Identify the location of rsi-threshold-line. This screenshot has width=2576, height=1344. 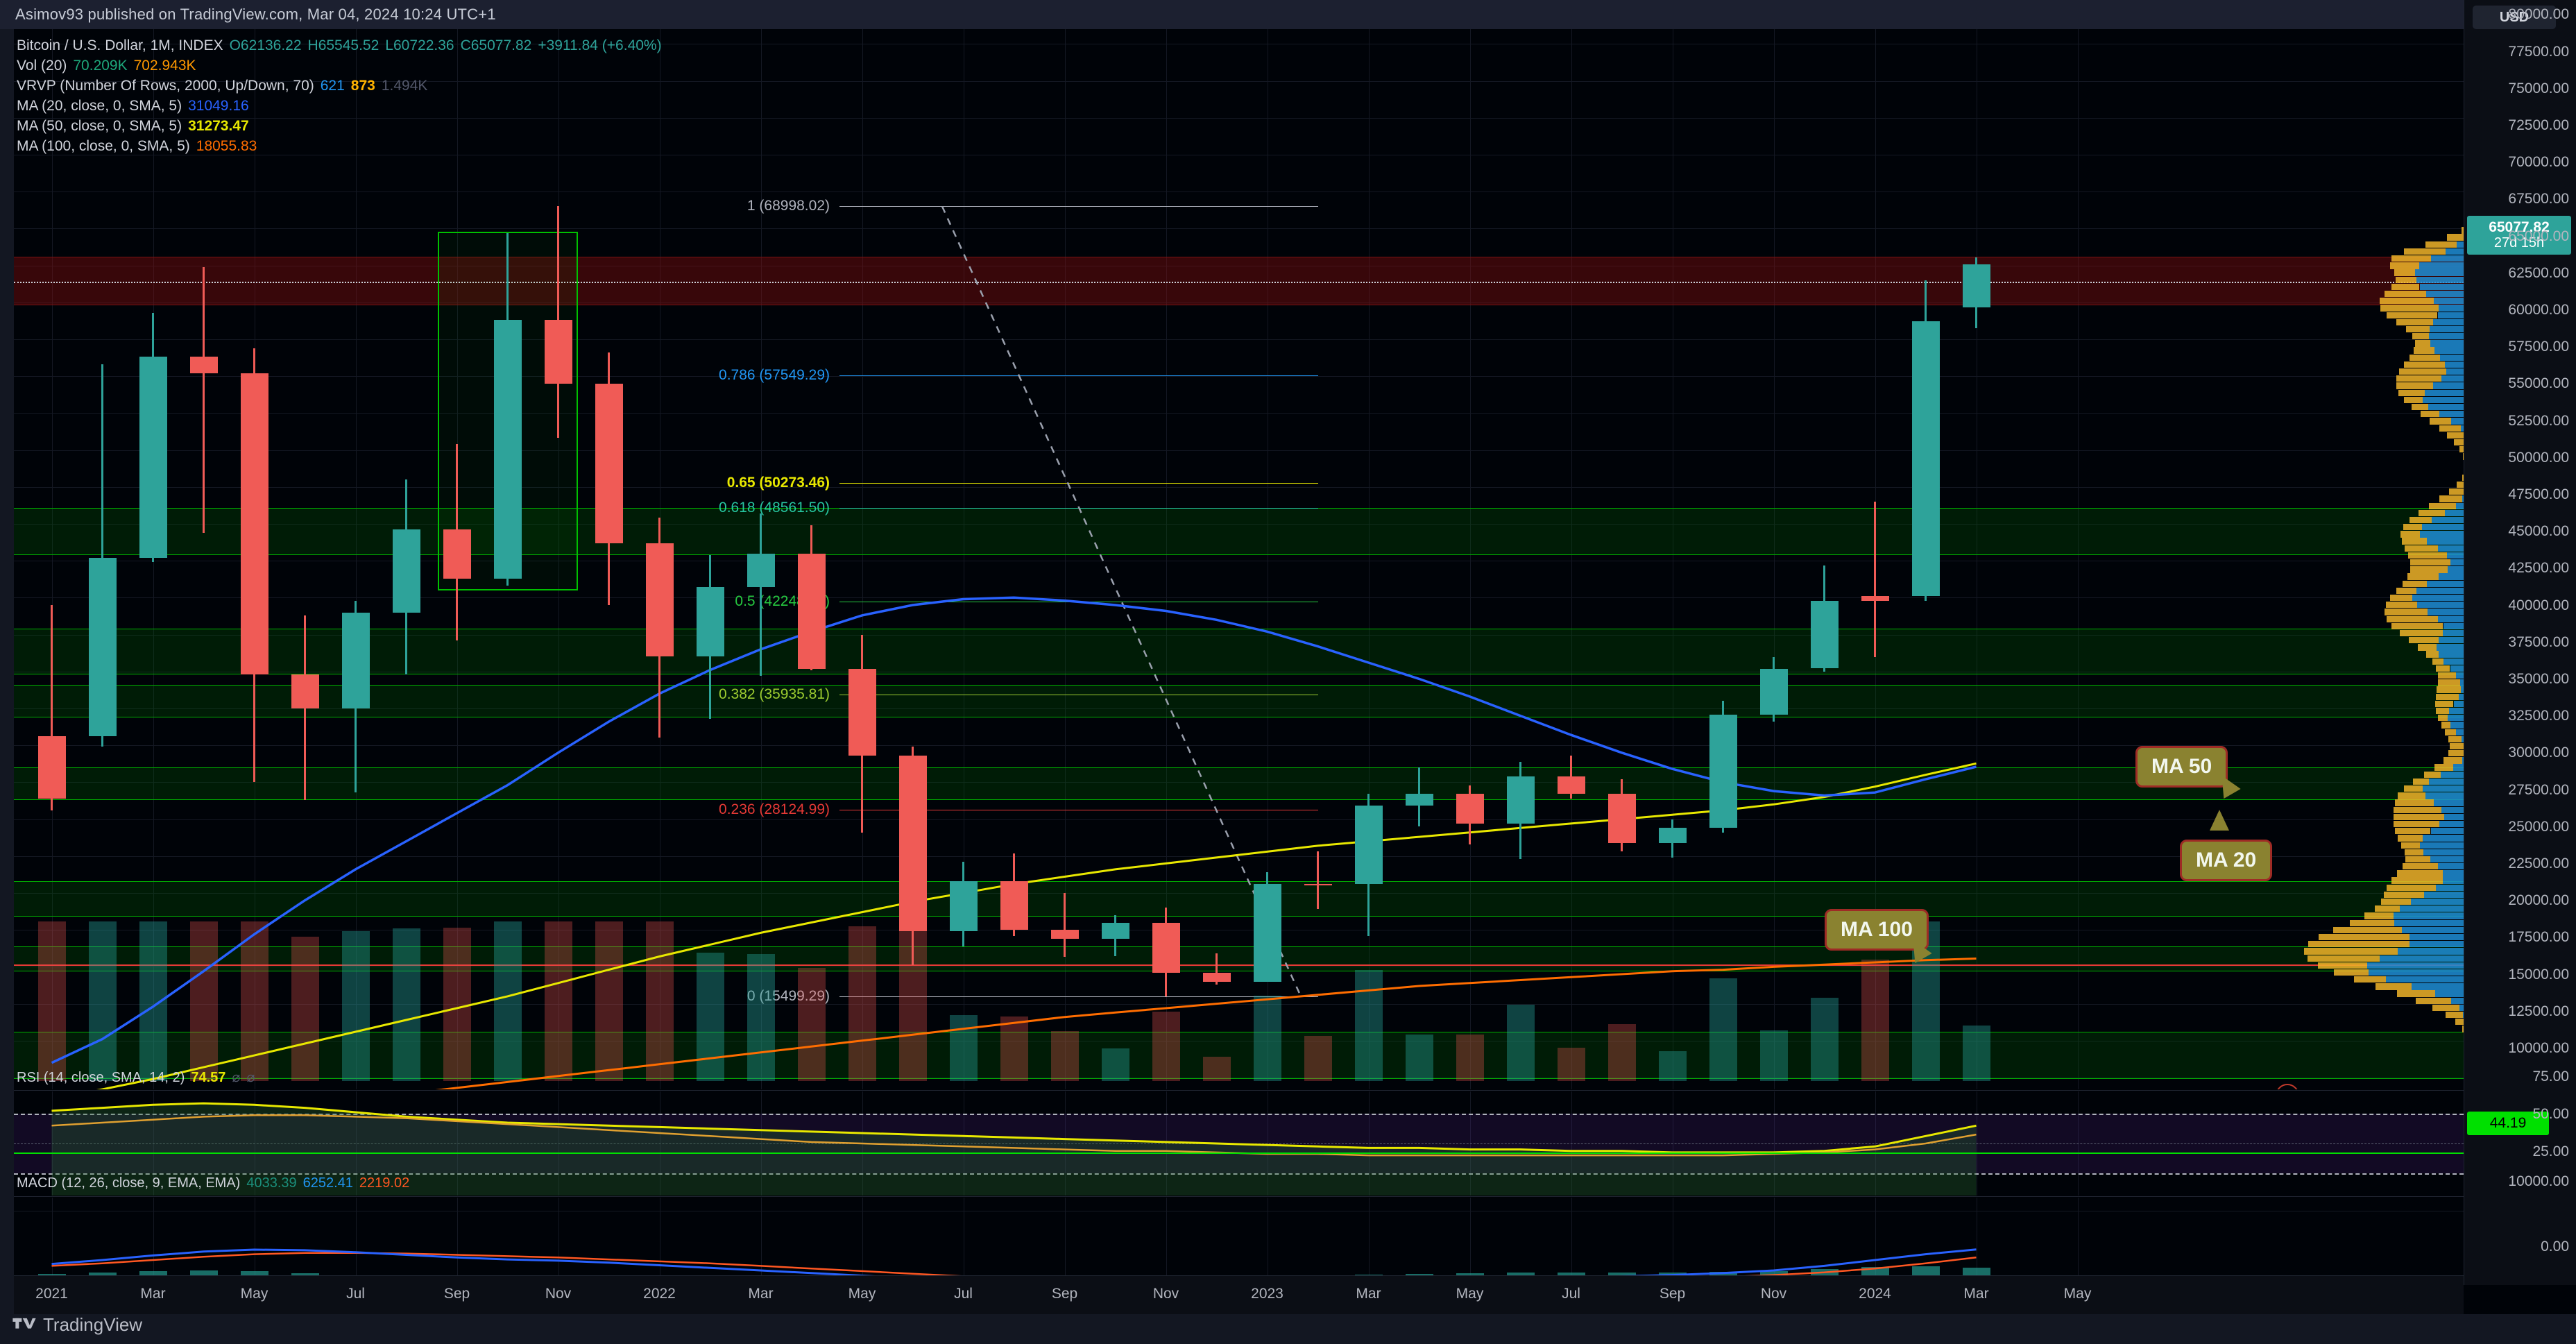
(1245, 1174).